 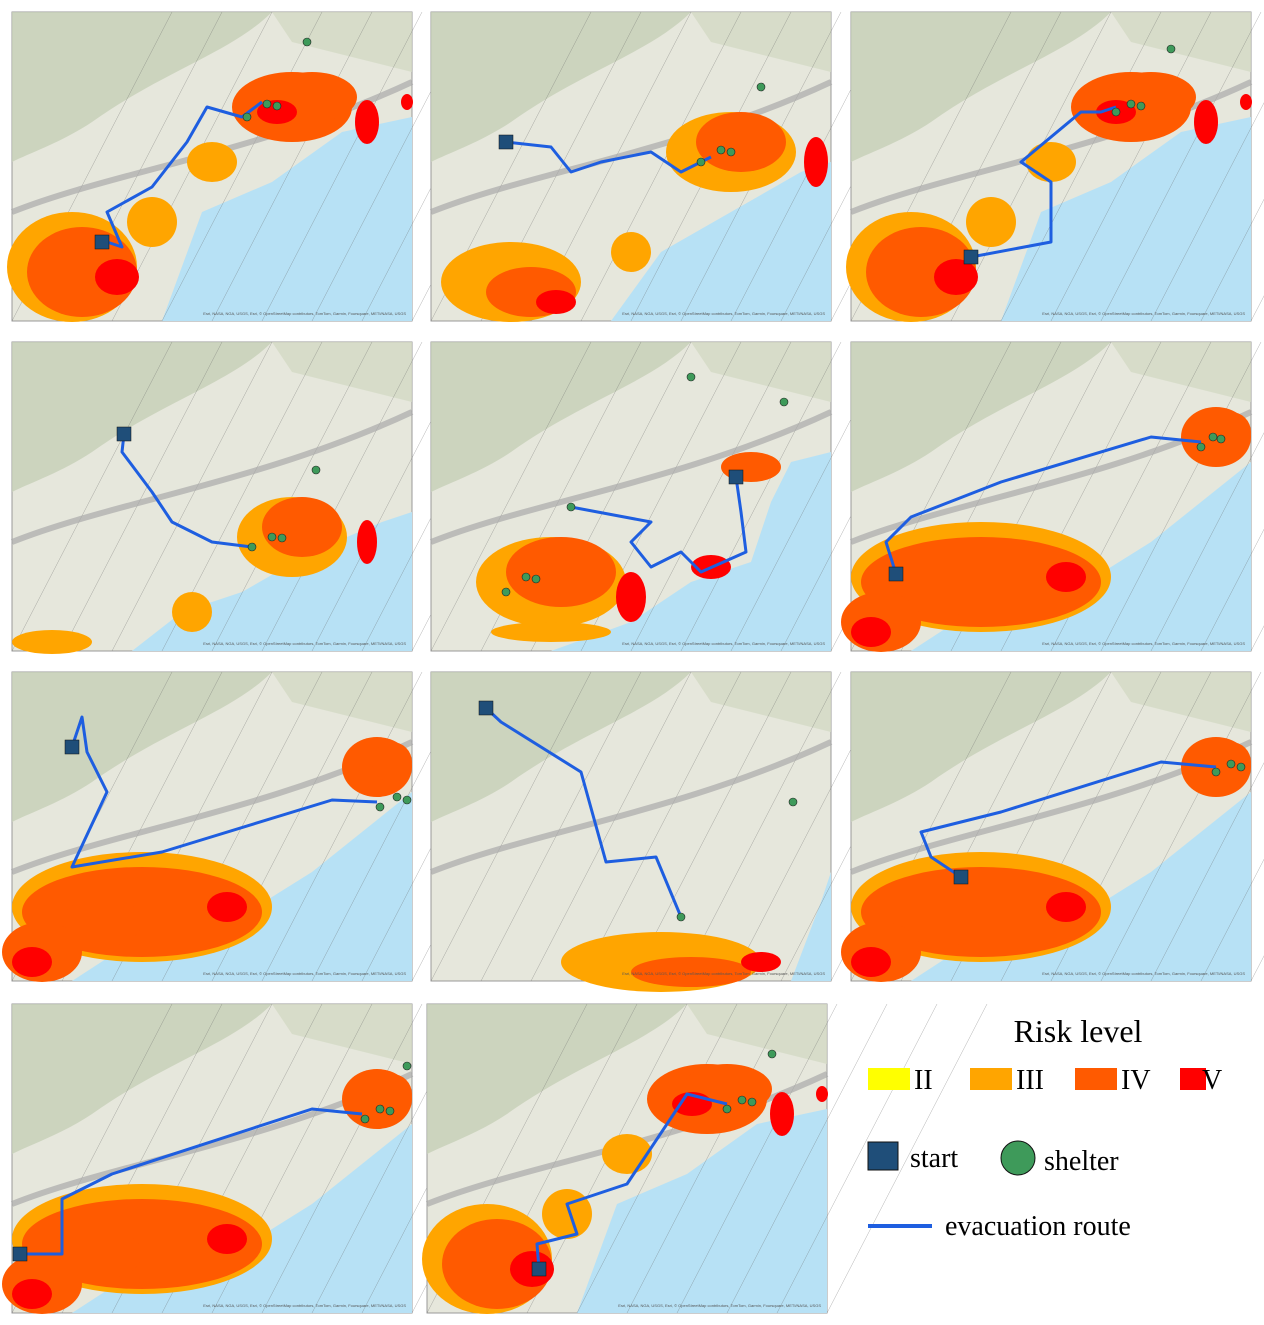 What do you see at coordinates (883, 1156) in the screenshot?
I see `start-symbol` at bounding box center [883, 1156].